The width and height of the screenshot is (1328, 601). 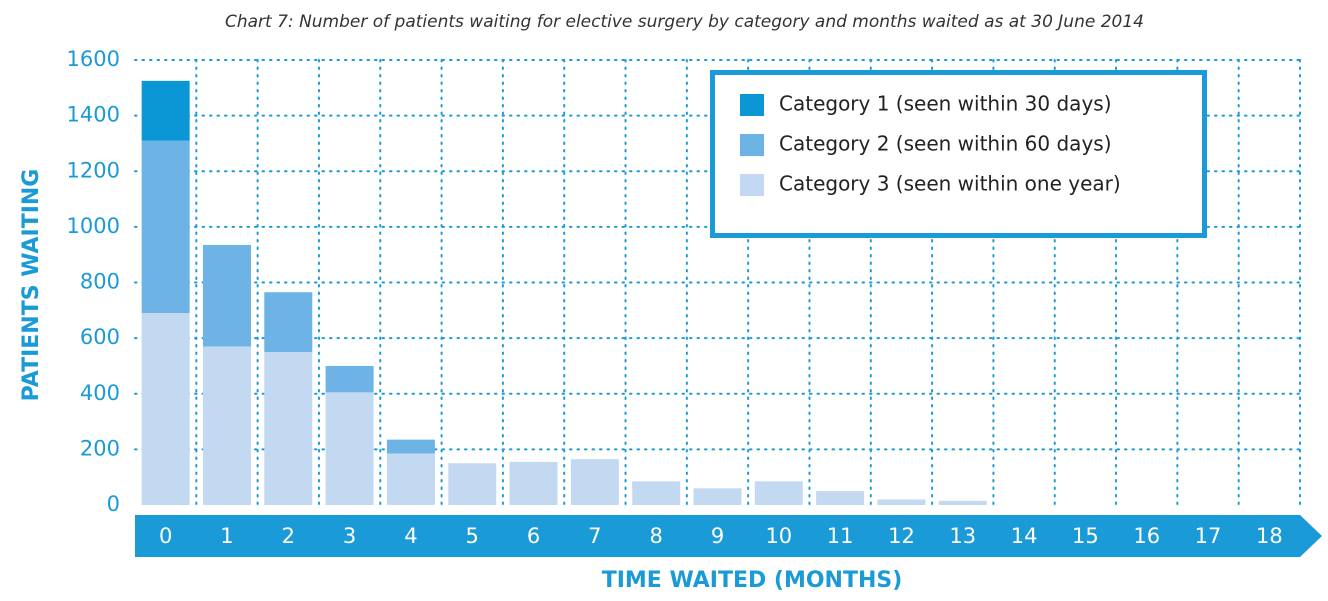 What do you see at coordinates (655, 536) in the screenshot?
I see `x-tick-label: 8` at bounding box center [655, 536].